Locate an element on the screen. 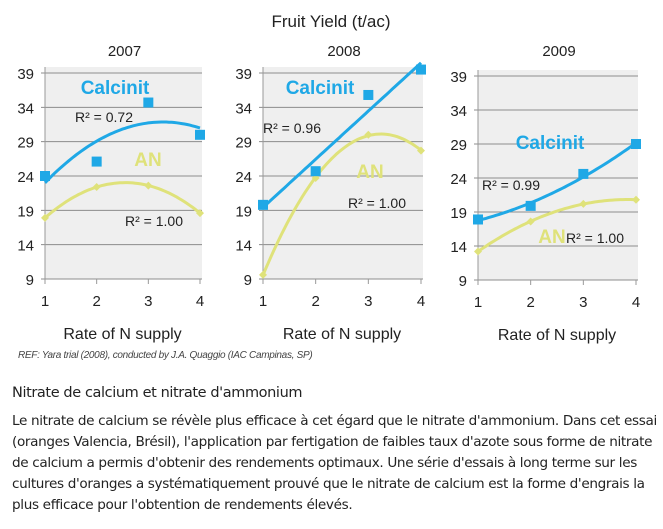  r-squared-label: R² = 0.72 is located at coordinates (104, 117).